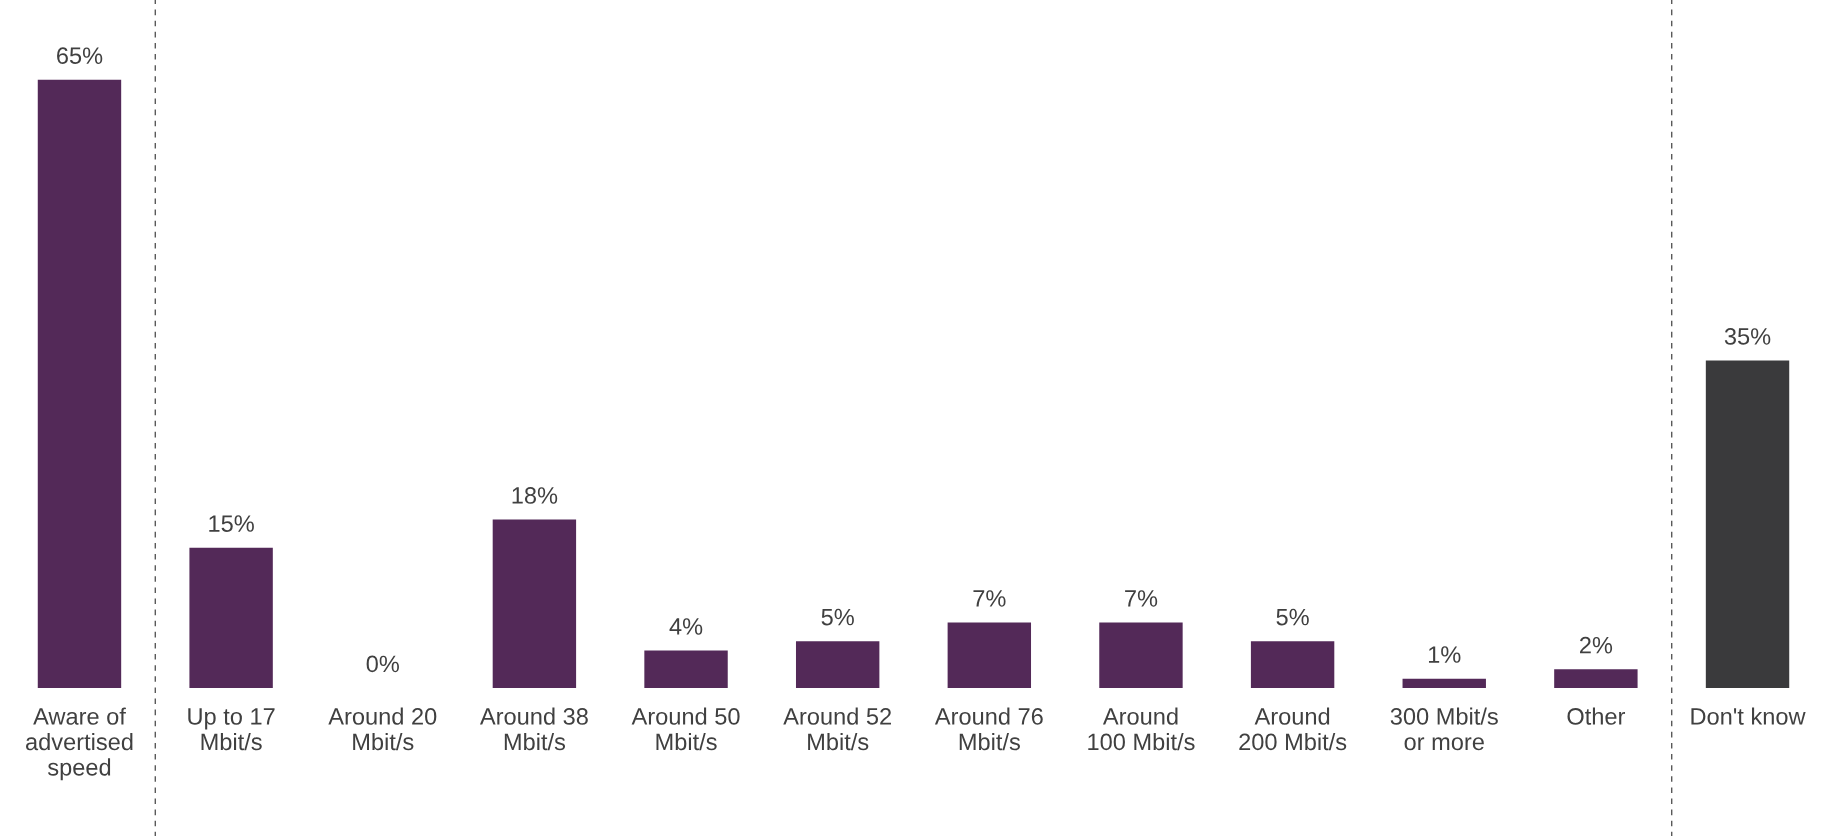 The width and height of the screenshot is (1827, 836). Describe the element at coordinates (686, 626) in the screenshot. I see `data-label: 4%` at that location.